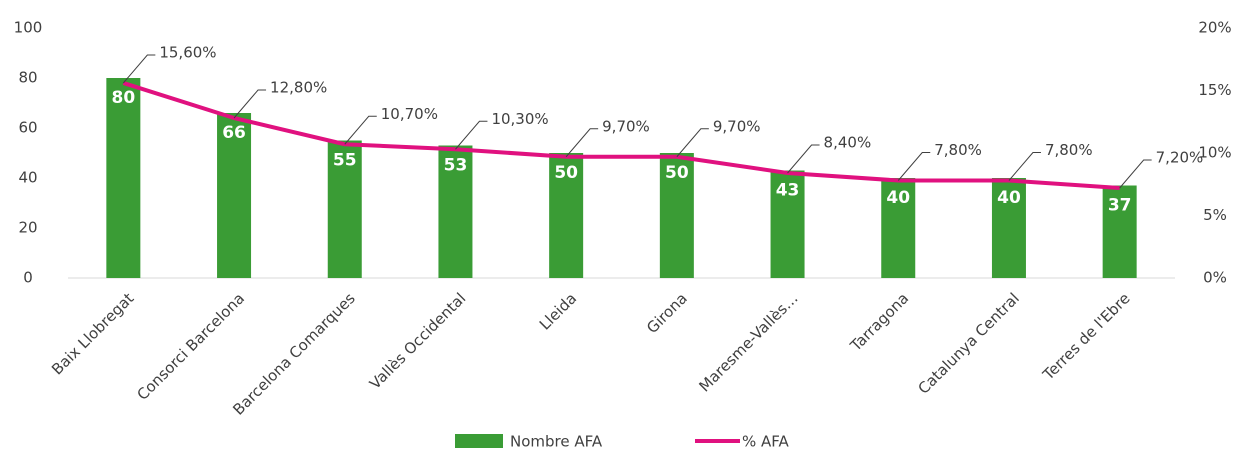  I want to click on legend-label: % AFA, so click(766, 442).